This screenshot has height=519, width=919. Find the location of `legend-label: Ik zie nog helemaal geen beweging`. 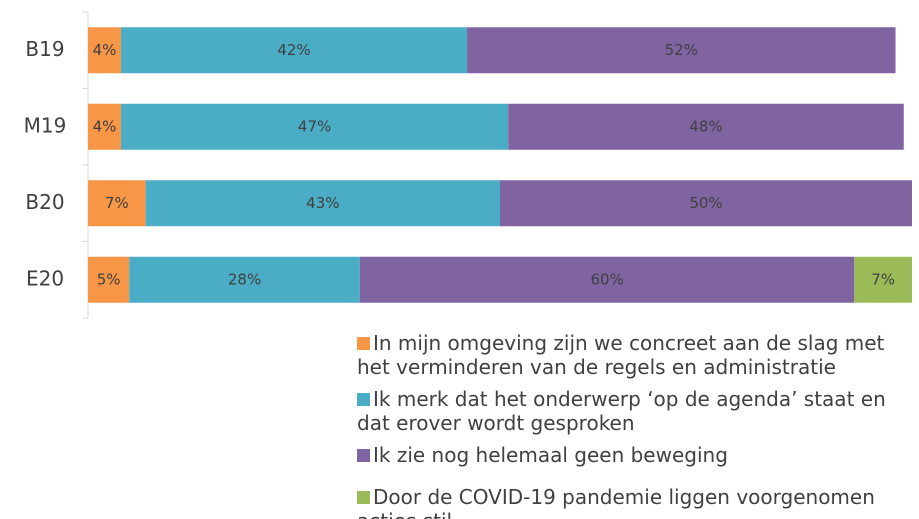

legend-label: Ik zie nog helemaal geen beweging is located at coordinates (550, 455).